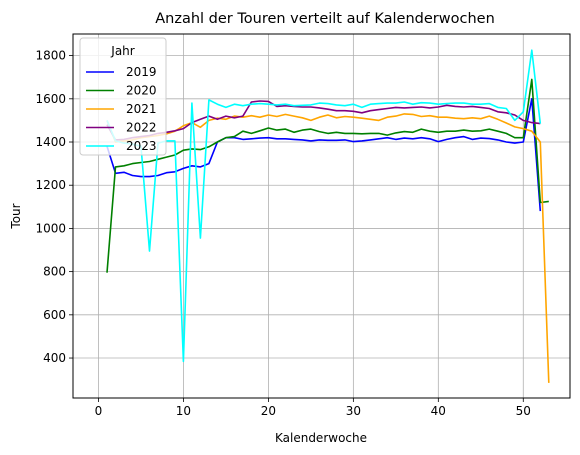 This screenshot has height=455, width=580. What do you see at coordinates (54, 272) in the screenshot?
I see `y-tick-label: 800` at bounding box center [54, 272].